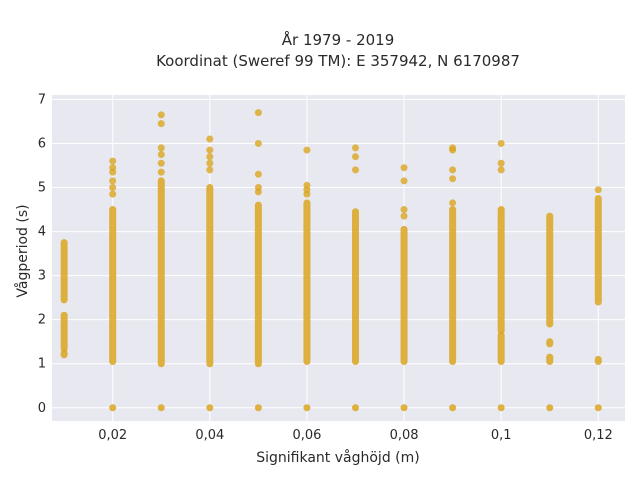 This screenshot has width=640, height=480. I want to click on x-axis-label: Signifikant våghöjd (m), so click(337, 457).